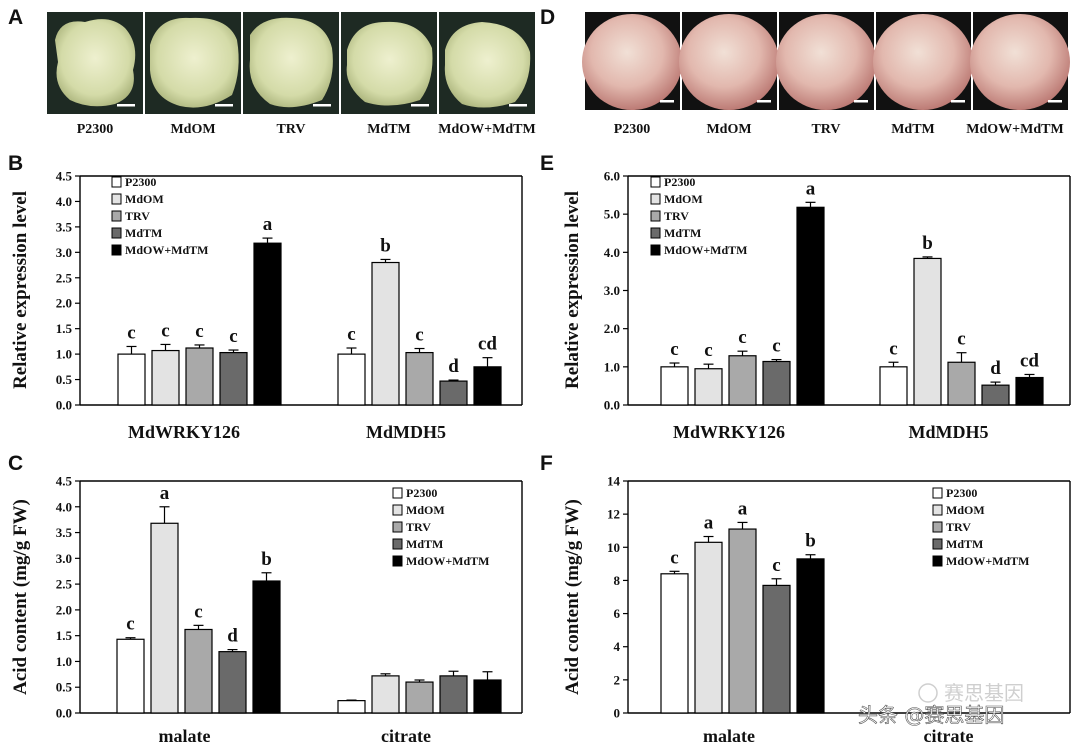 Image resolution: width=1080 pixels, height=750 pixels. Describe the element at coordinates (913, 129) in the screenshot. I see `photo-label-d-4: MdTM` at that location.